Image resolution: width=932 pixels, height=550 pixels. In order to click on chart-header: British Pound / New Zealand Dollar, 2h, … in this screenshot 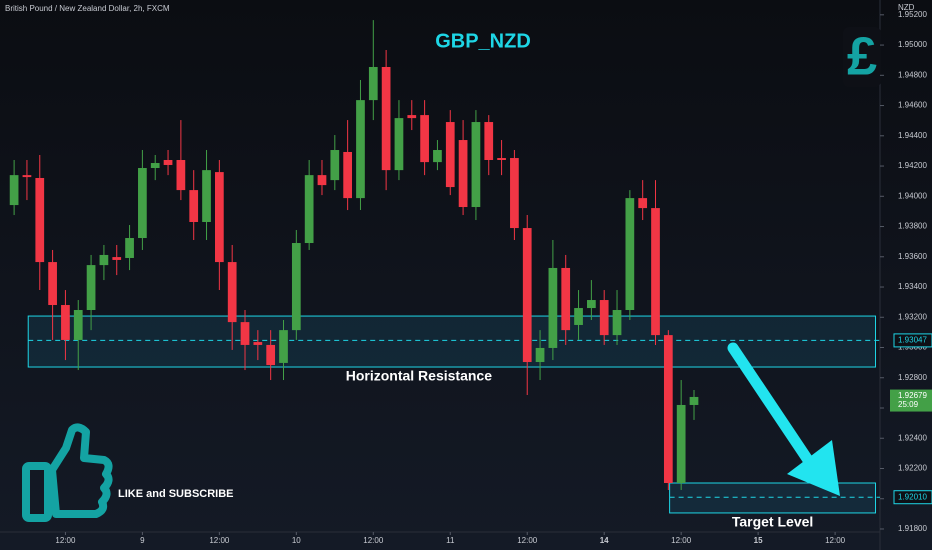, I will do `click(87, 8)`.